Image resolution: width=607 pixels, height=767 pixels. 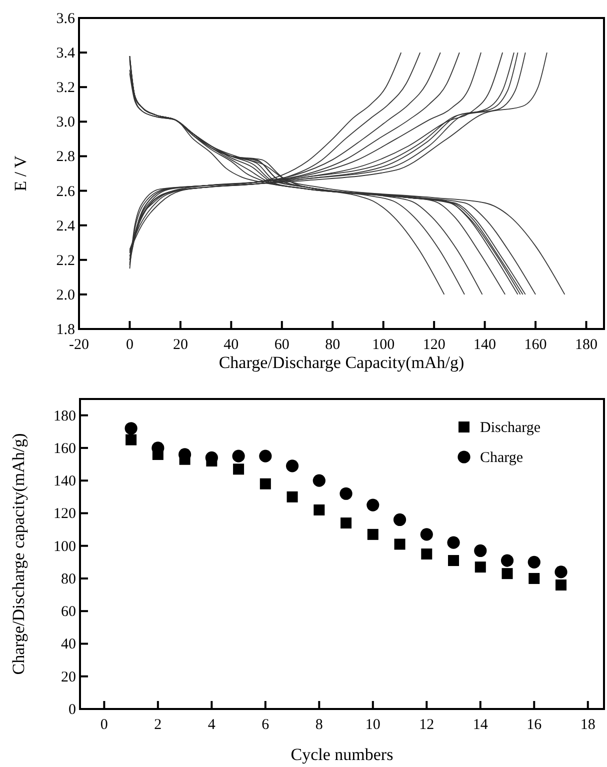 I want to click on y-tick-label: 3.0, so click(x=65, y=122).